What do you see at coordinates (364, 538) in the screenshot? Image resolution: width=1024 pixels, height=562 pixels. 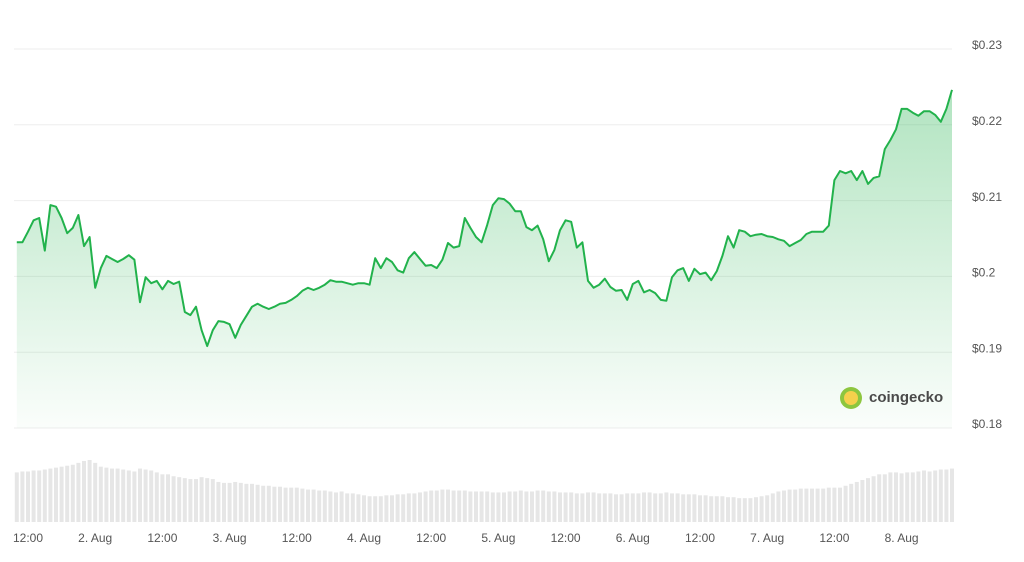 I see `x-tick-label: 4. Aug` at bounding box center [364, 538].